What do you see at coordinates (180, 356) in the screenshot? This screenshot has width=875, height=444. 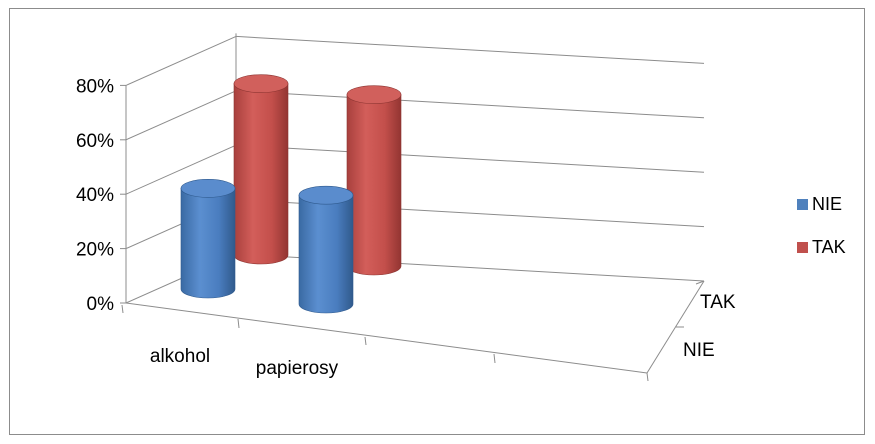 I see `x-tick-label-0: alkohol` at bounding box center [180, 356].